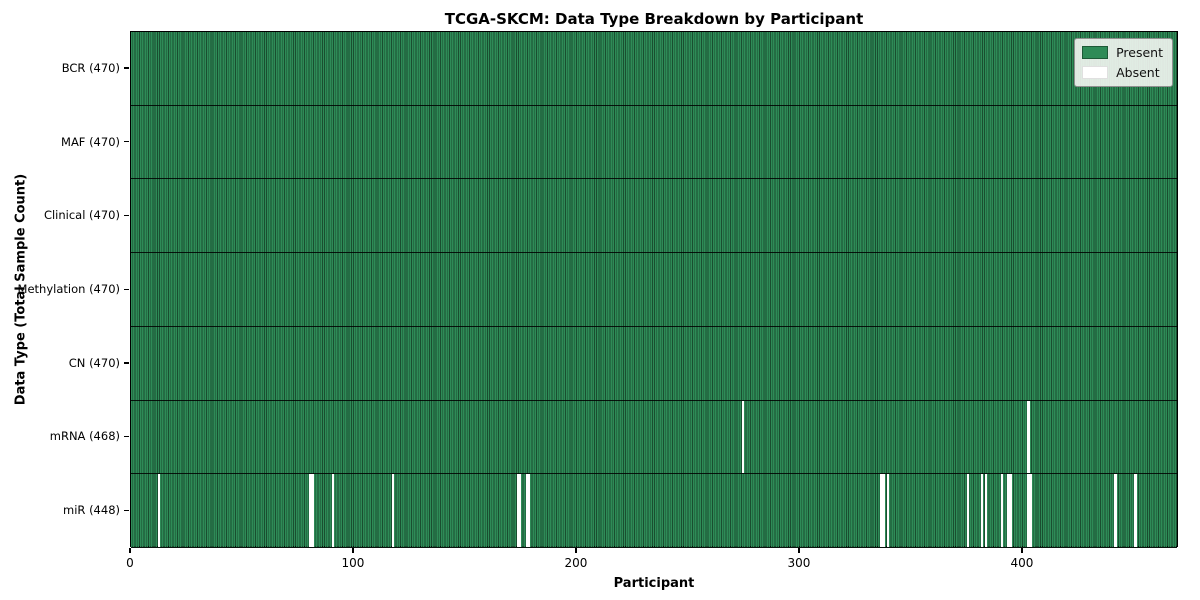 The height and width of the screenshot is (600, 1200). Describe the element at coordinates (1095, 52) in the screenshot. I see `legend-swatch-present` at that location.